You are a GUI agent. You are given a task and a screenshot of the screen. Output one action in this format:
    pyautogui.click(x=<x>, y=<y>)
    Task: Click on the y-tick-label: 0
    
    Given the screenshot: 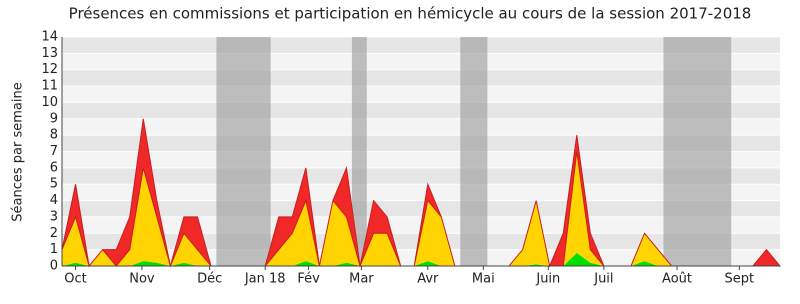 What is the action you would take?
    pyautogui.click(x=54, y=266)
    